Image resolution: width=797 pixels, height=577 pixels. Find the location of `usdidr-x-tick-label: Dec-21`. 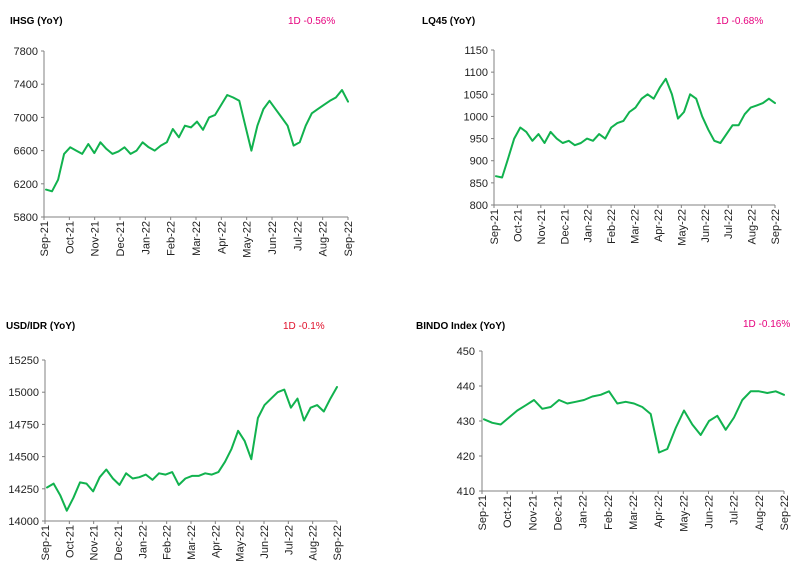

usdidr-x-tick-label: Dec-21 is located at coordinates (119, 542).